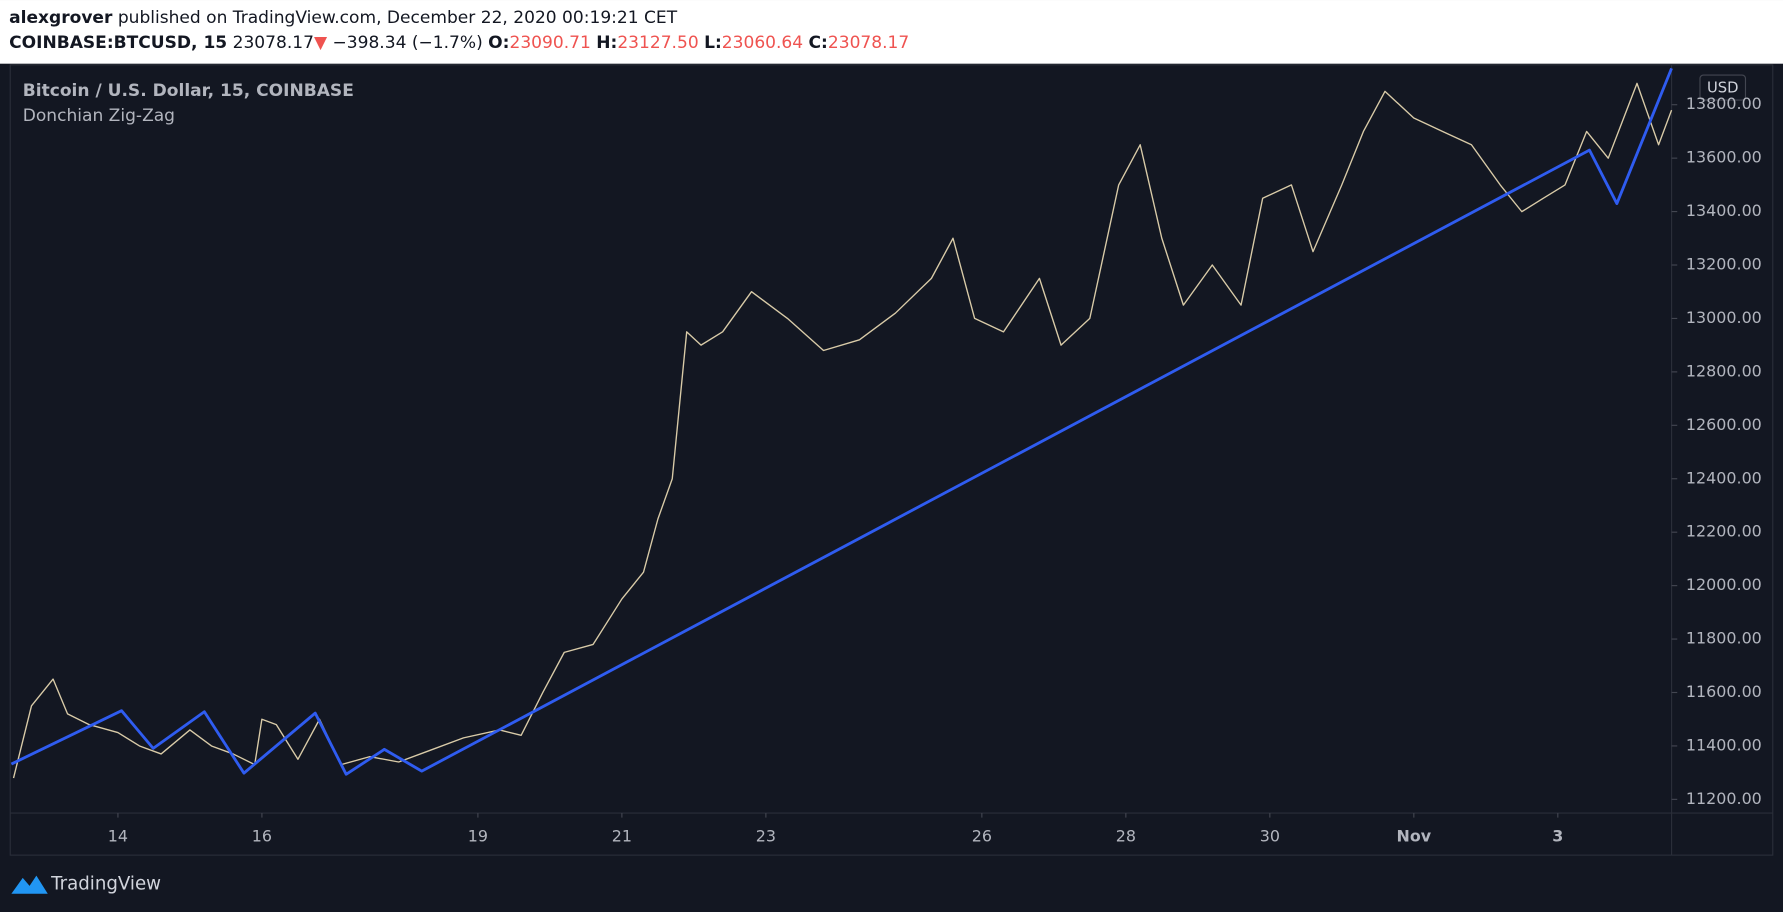  What do you see at coordinates (606, 43) in the screenshot?
I see `h-label: H:` at bounding box center [606, 43].